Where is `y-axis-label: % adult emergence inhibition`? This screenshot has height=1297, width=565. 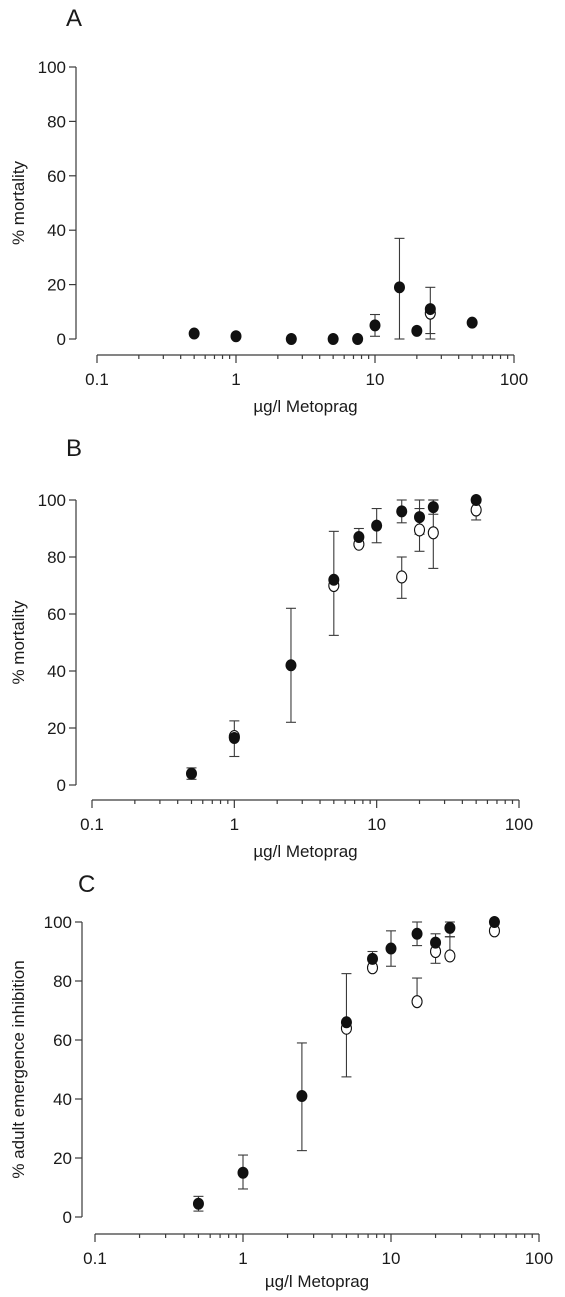 y-axis-label: % adult emergence inhibition is located at coordinates (18, 1069).